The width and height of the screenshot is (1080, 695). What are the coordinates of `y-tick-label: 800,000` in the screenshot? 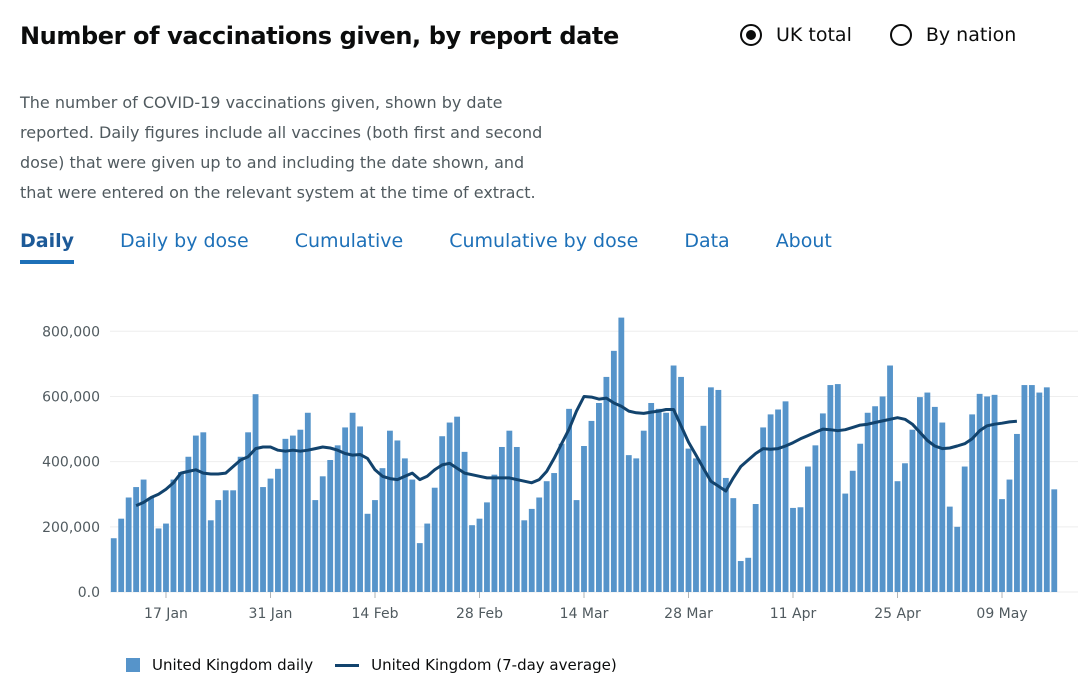 It's located at (71, 332).